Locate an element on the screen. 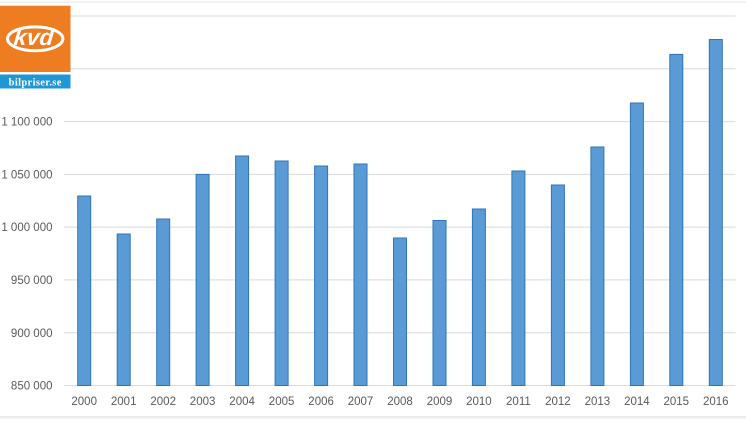 Image resolution: width=746 pixels, height=424 pixels. svg-text: 900 000 is located at coordinates (32, 334).